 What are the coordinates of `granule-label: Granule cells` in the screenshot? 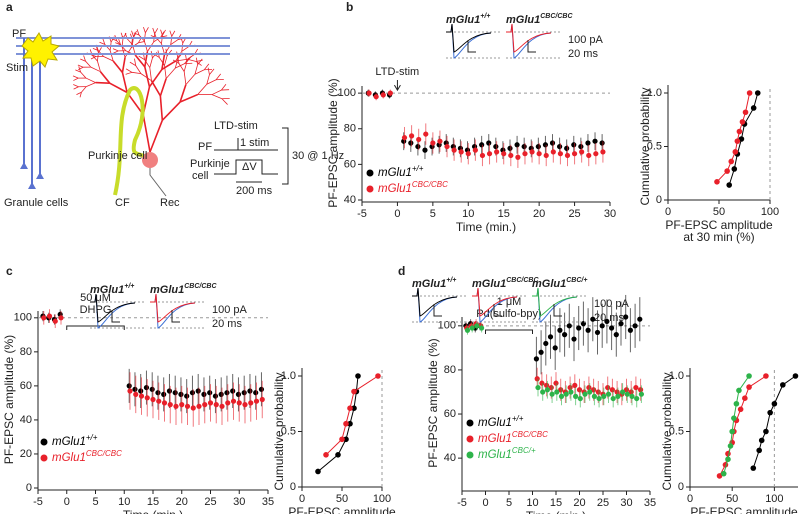 It's located at (36, 203).